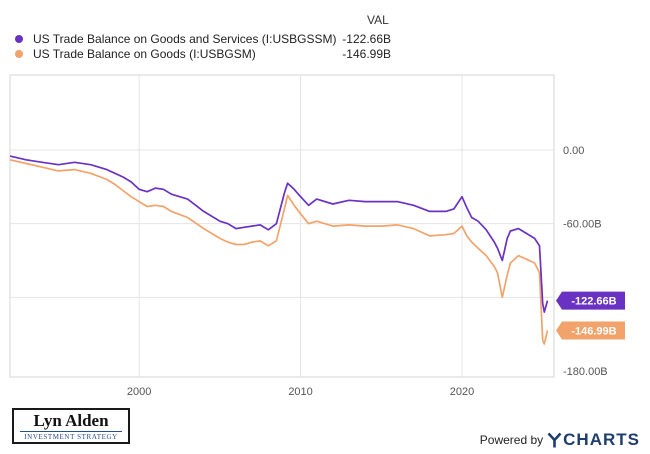  I want to click on powered-by-ycharts: Powered by CHARTS, so click(560, 440).